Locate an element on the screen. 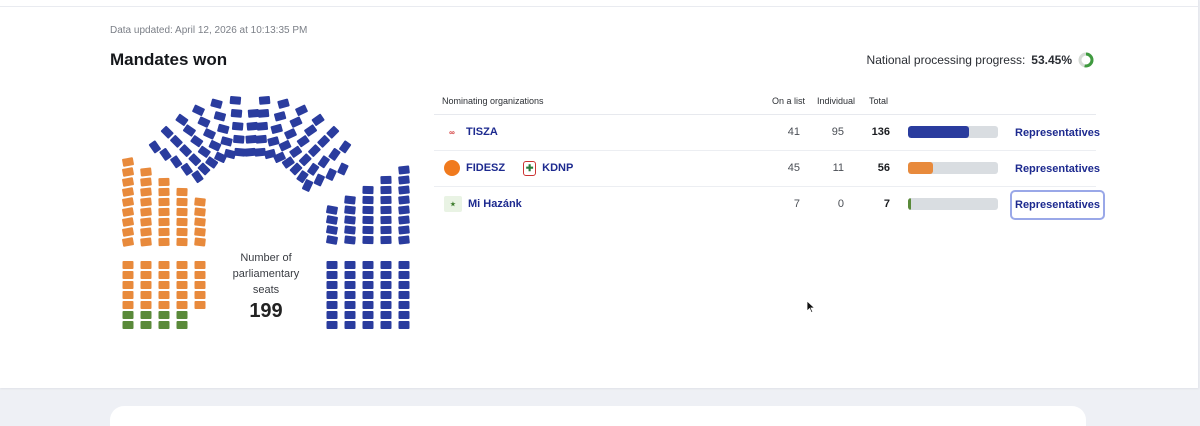 This screenshot has height=426, width=1200. org-name: FIDESZ is located at coordinates (486, 168).